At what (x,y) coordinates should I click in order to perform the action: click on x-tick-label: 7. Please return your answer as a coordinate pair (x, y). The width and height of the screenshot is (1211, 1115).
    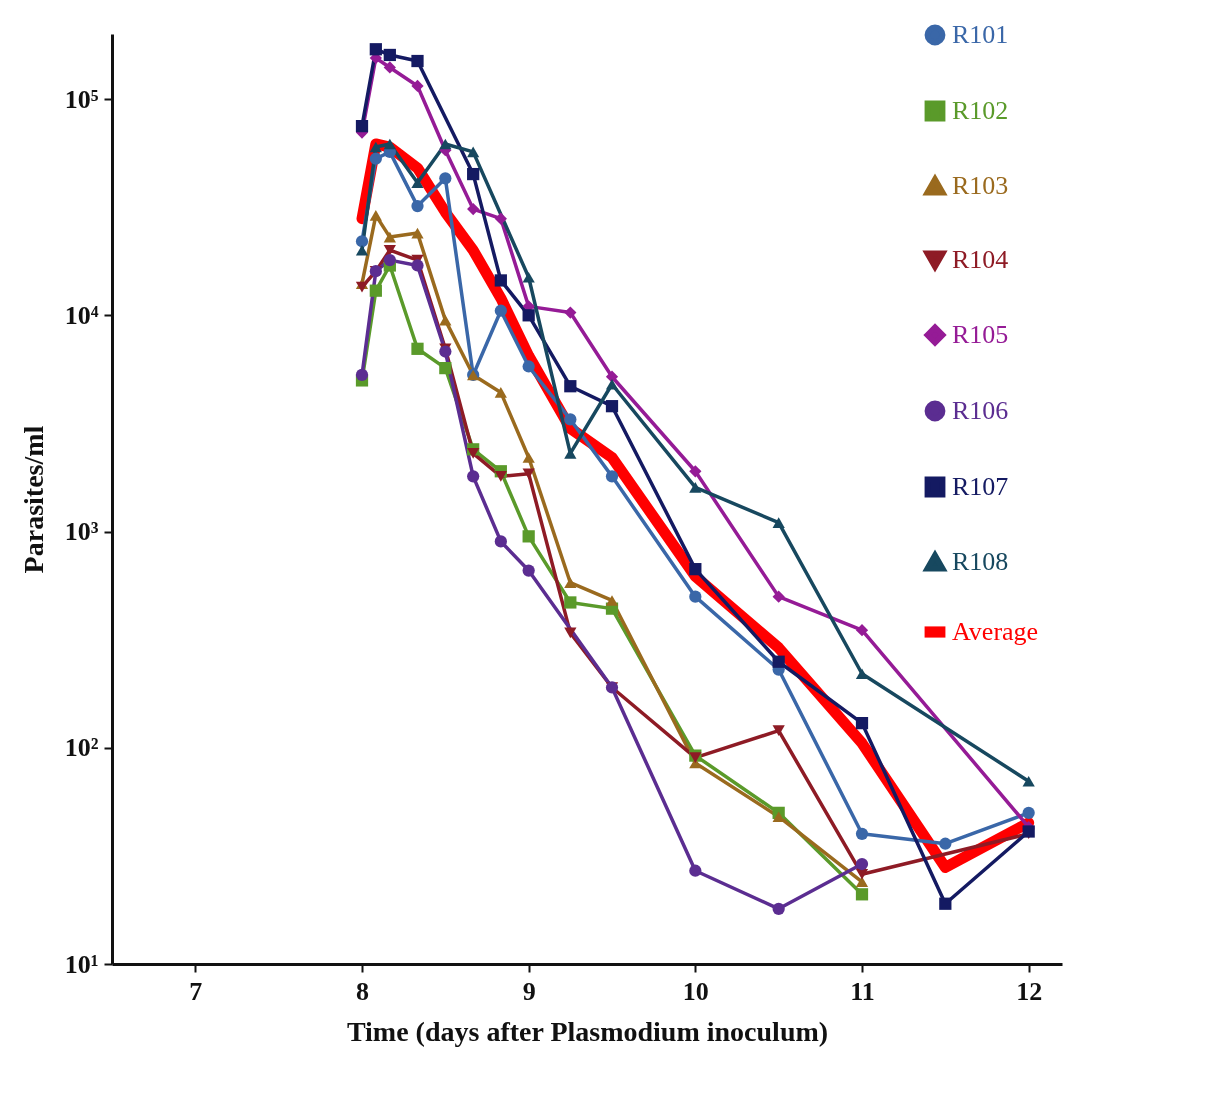
    Looking at the image, I should click on (196, 991).